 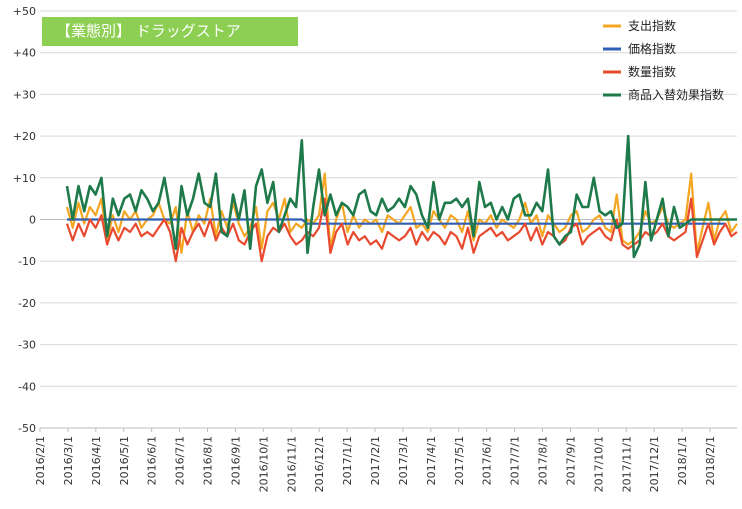 What do you see at coordinates (24, 11) in the screenshot?
I see `y-tick-label: +50` at bounding box center [24, 11].